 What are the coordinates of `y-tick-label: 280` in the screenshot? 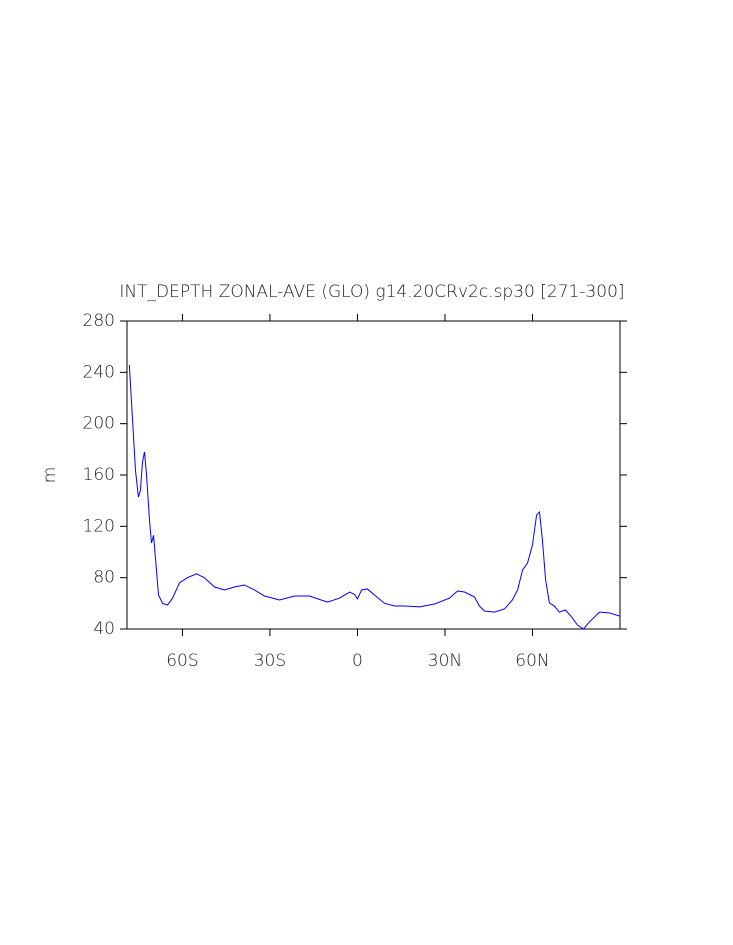 It's located at (99, 321).